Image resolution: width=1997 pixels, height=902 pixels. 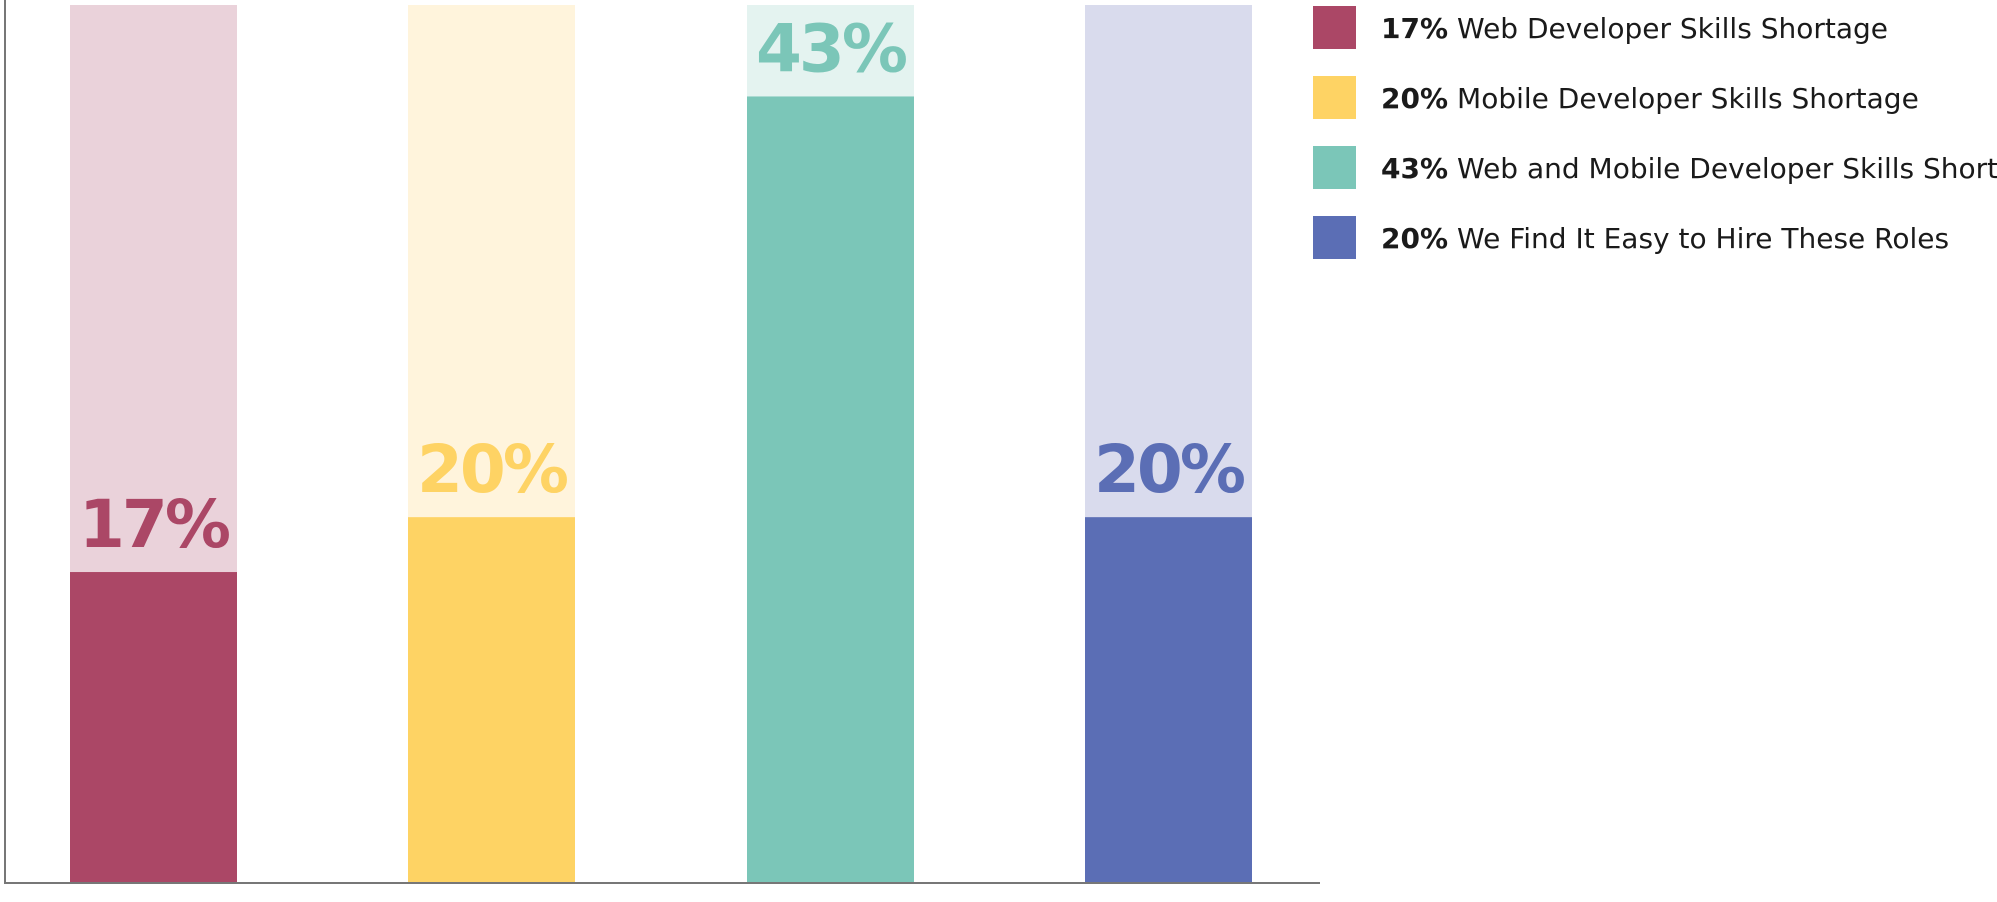 I want to click on legend-percent-2: 20%, so click(x=1414, y=98).